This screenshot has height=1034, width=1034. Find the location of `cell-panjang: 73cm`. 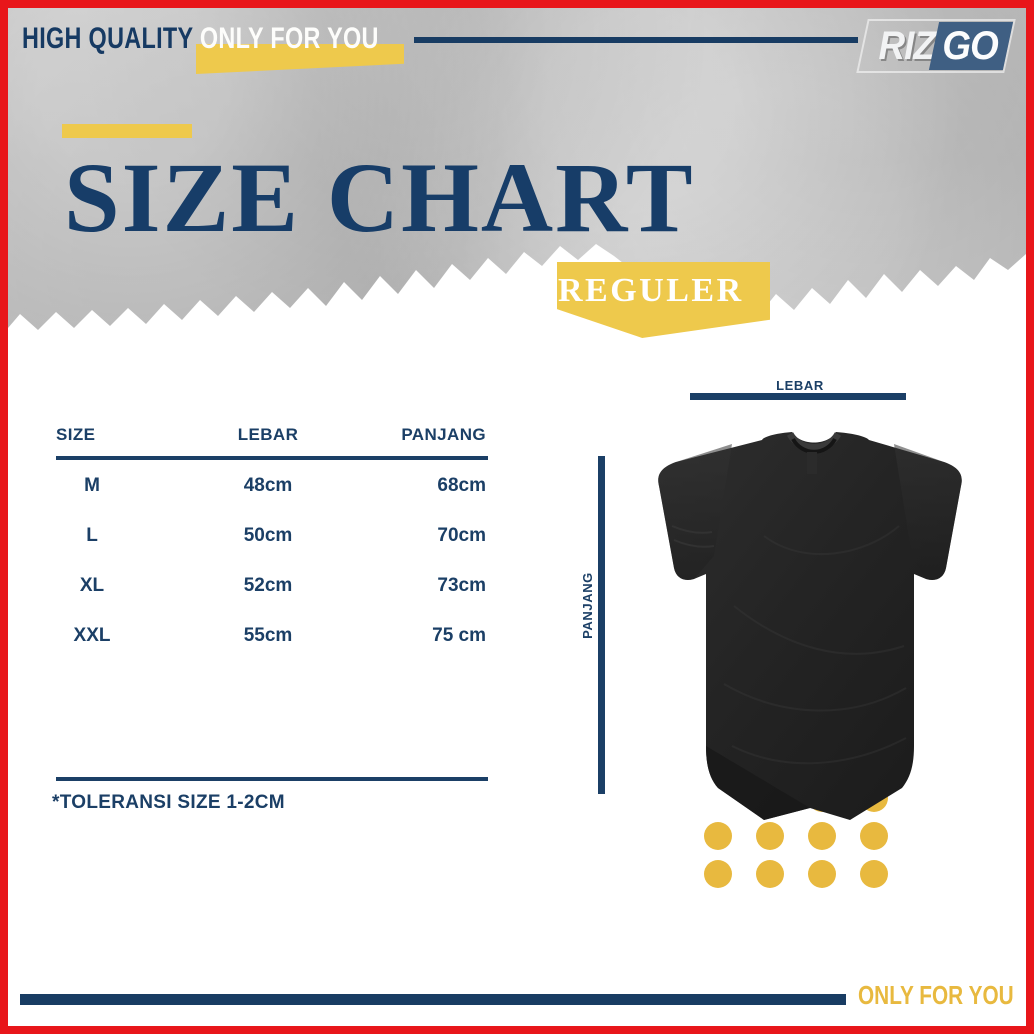

cell-panjang: 73cm is located at coordinates (461, 585).